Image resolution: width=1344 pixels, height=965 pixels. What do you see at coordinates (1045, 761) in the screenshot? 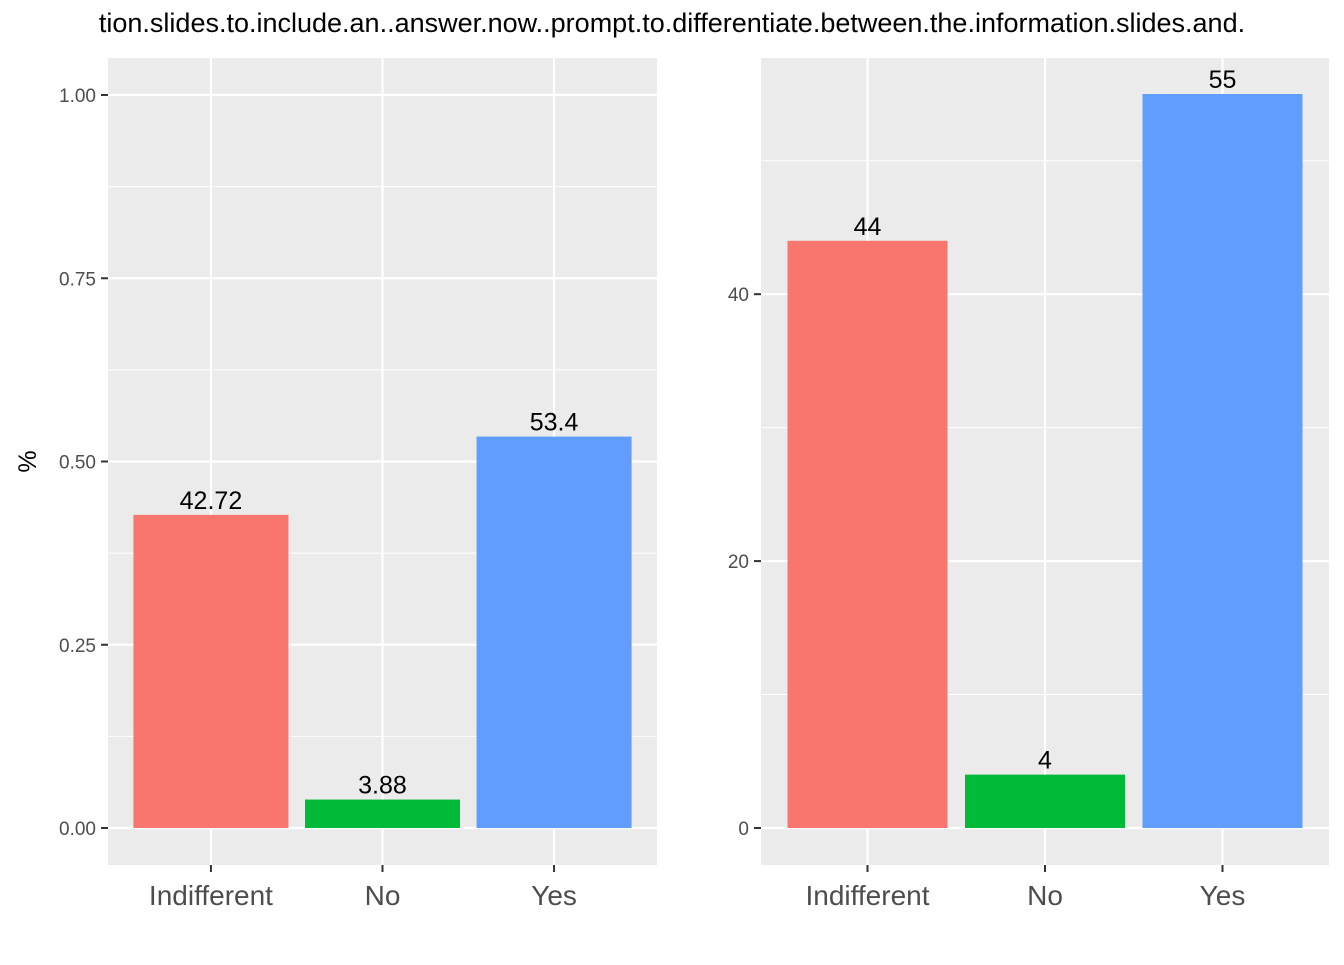
I see `data-label-no: 4` at bounding box center [1045, 761].